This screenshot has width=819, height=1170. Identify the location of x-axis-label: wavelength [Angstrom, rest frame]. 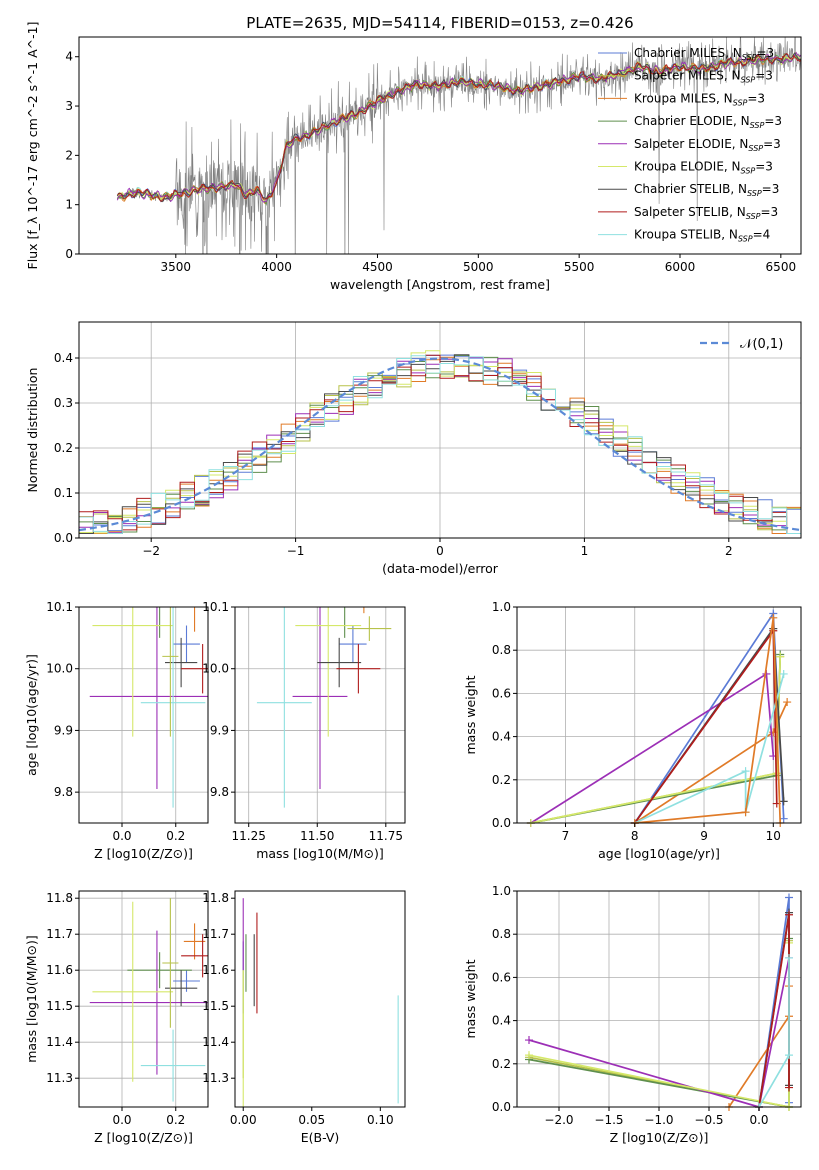
(440, 284).